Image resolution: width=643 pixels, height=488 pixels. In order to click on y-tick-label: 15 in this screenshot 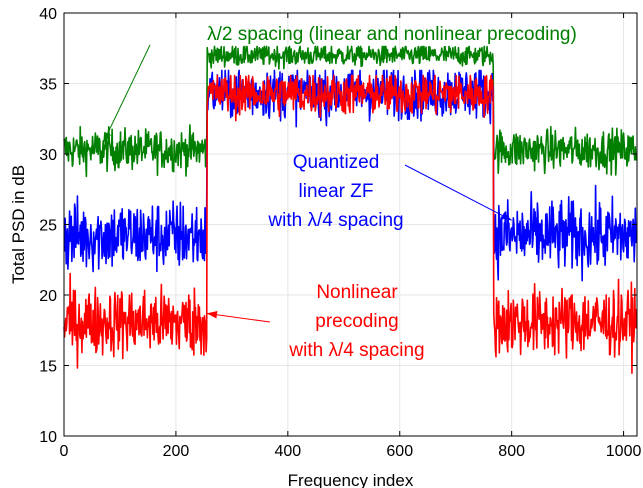, I will do `click(48, 367)`.